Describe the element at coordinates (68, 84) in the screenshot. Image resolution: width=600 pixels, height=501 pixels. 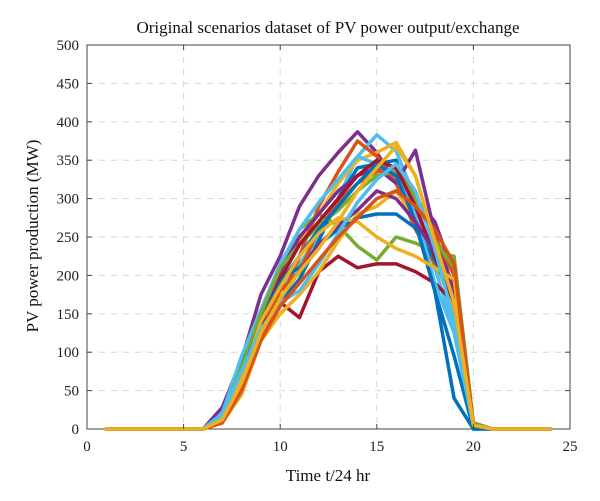
I see `y-tick-label: 450` at that location.